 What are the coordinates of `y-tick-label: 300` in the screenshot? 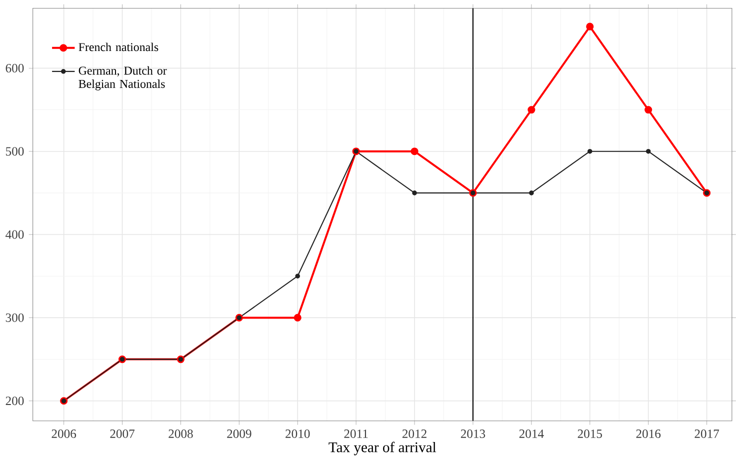 It's located at (15, 318).